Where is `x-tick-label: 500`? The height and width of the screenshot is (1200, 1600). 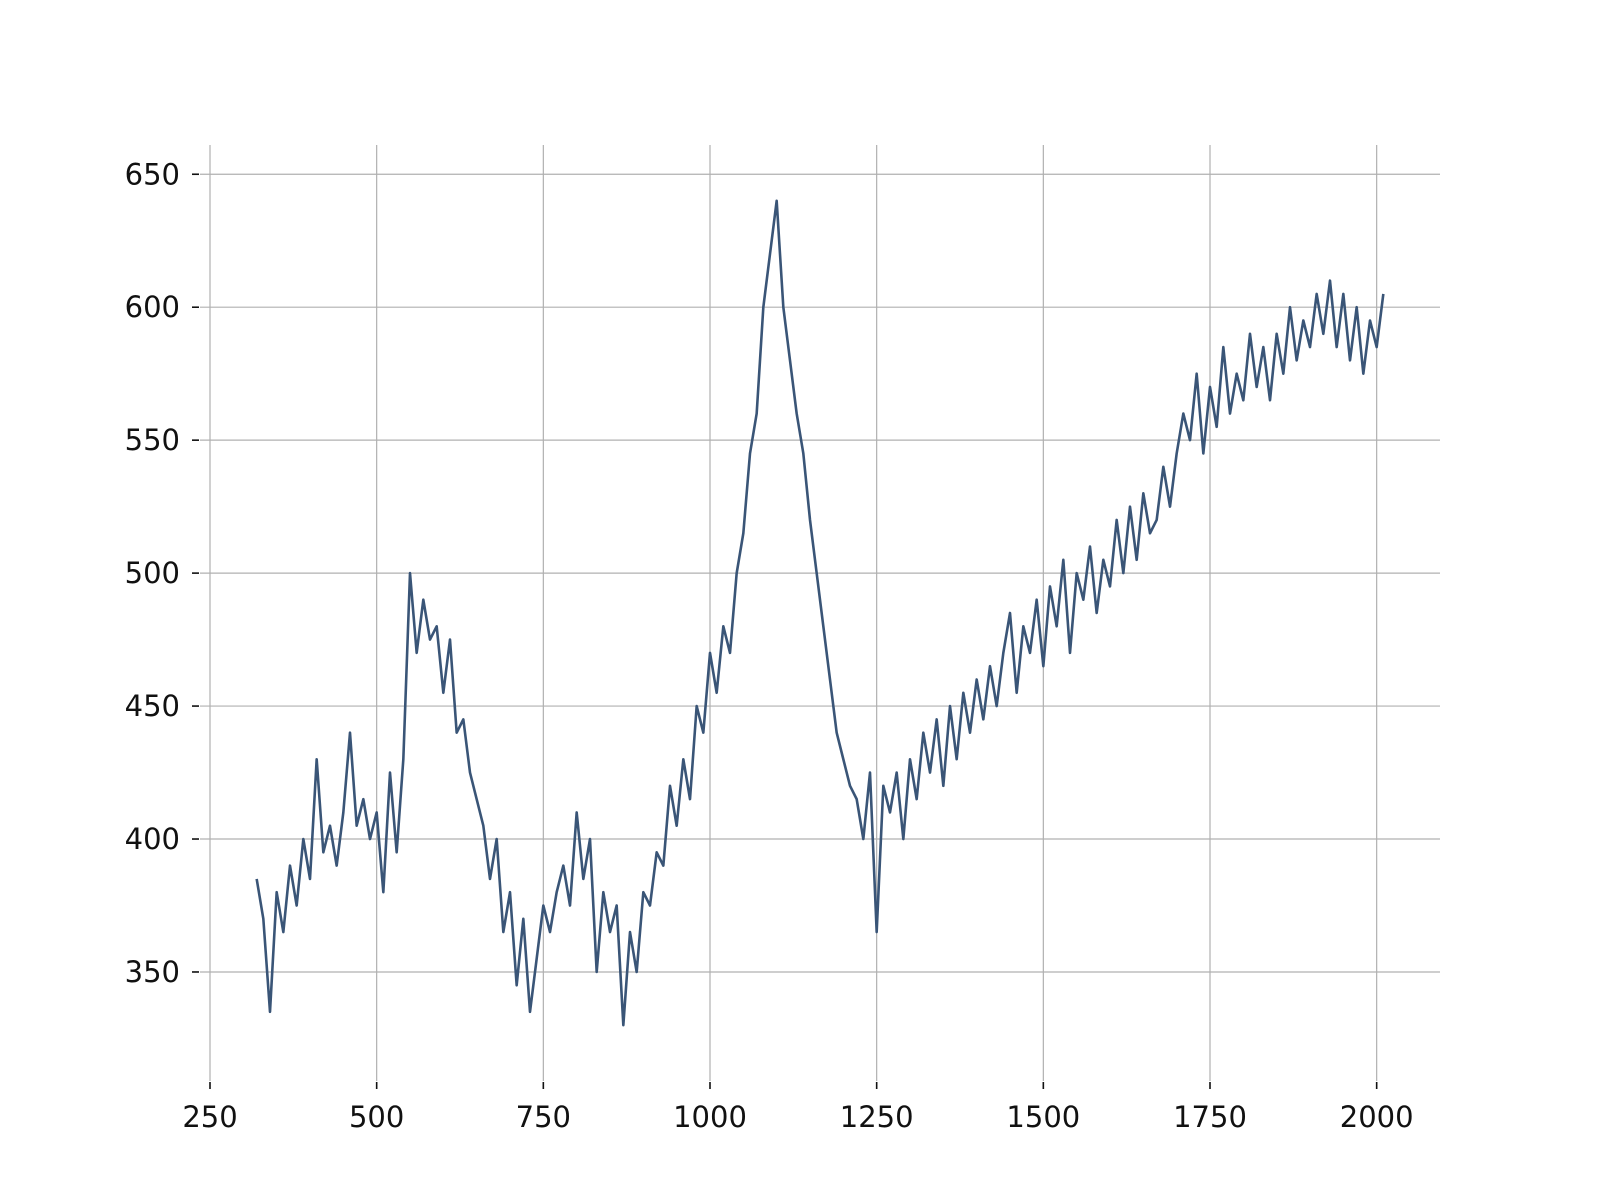 x-tick-label: 500 is located at coordinates (376, 1117).